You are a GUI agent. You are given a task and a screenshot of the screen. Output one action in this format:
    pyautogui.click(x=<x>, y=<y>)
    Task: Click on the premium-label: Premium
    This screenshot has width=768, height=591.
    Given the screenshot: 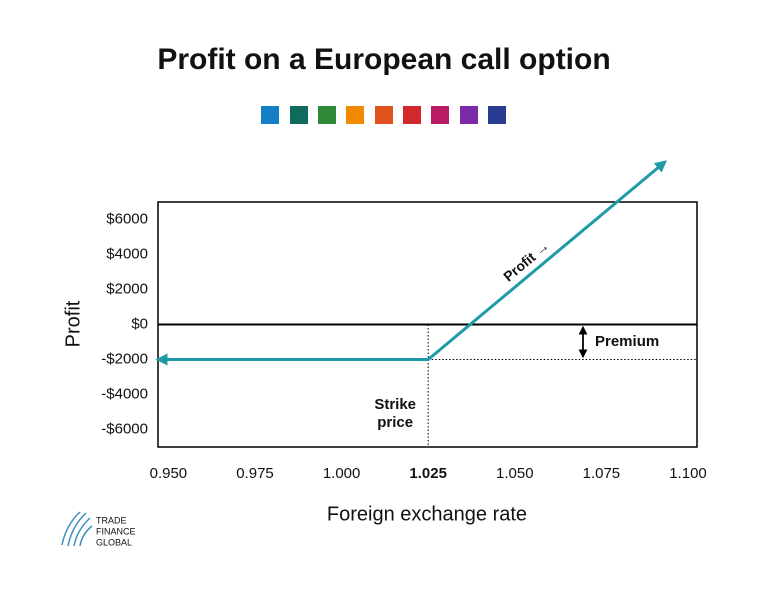 What is the action you would take?
    pyautogui.click(x=627, y=341)
    